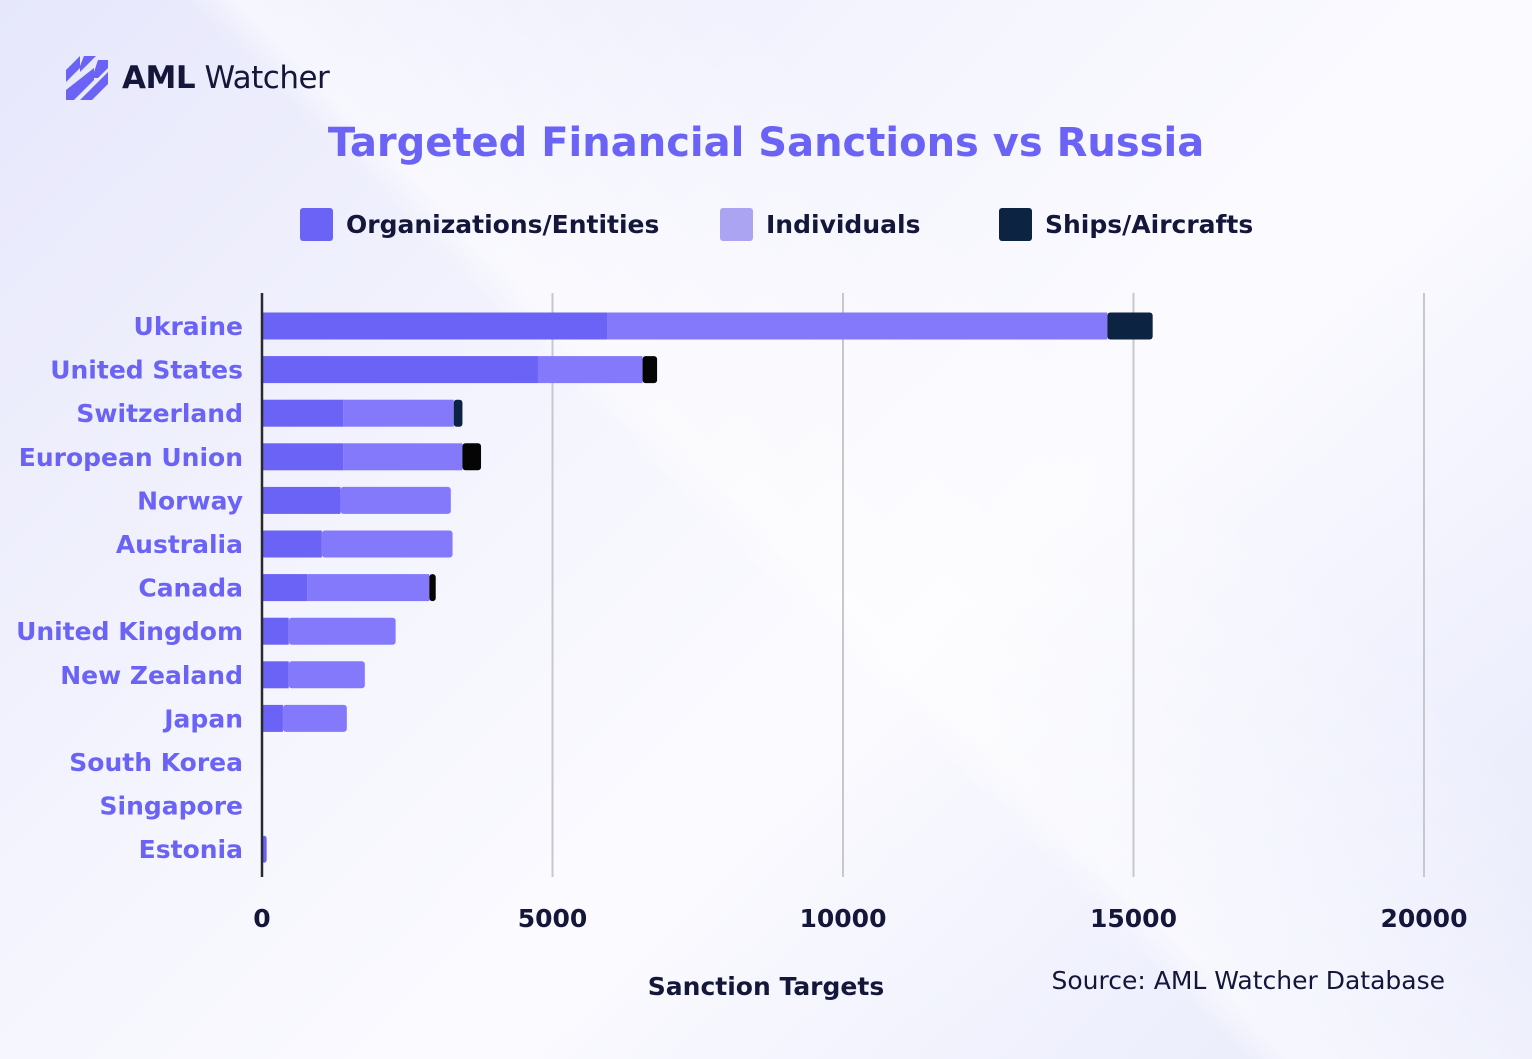  I want to click on x-tick-label: 15000, so click(1133, 918).